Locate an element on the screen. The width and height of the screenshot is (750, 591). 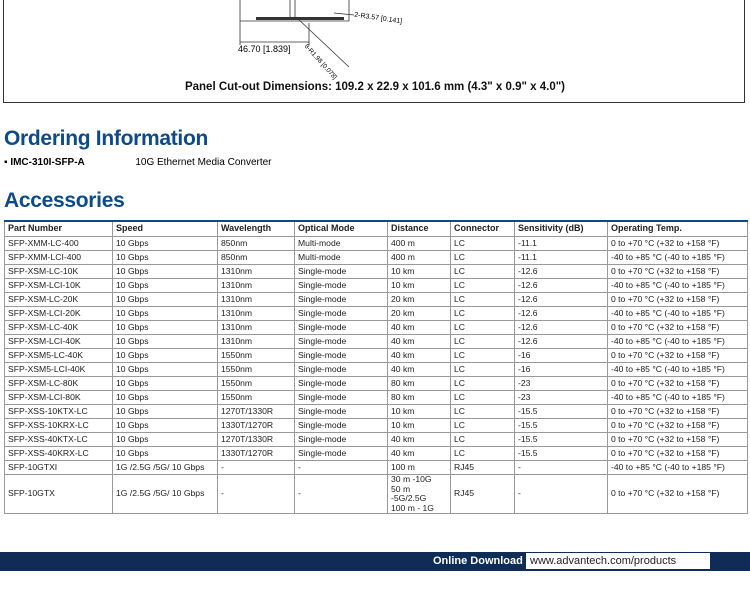
table-cell: 30 m -10G 50 m -5G/2.5G 100 m - 1G is located at coordinates (419, 494).